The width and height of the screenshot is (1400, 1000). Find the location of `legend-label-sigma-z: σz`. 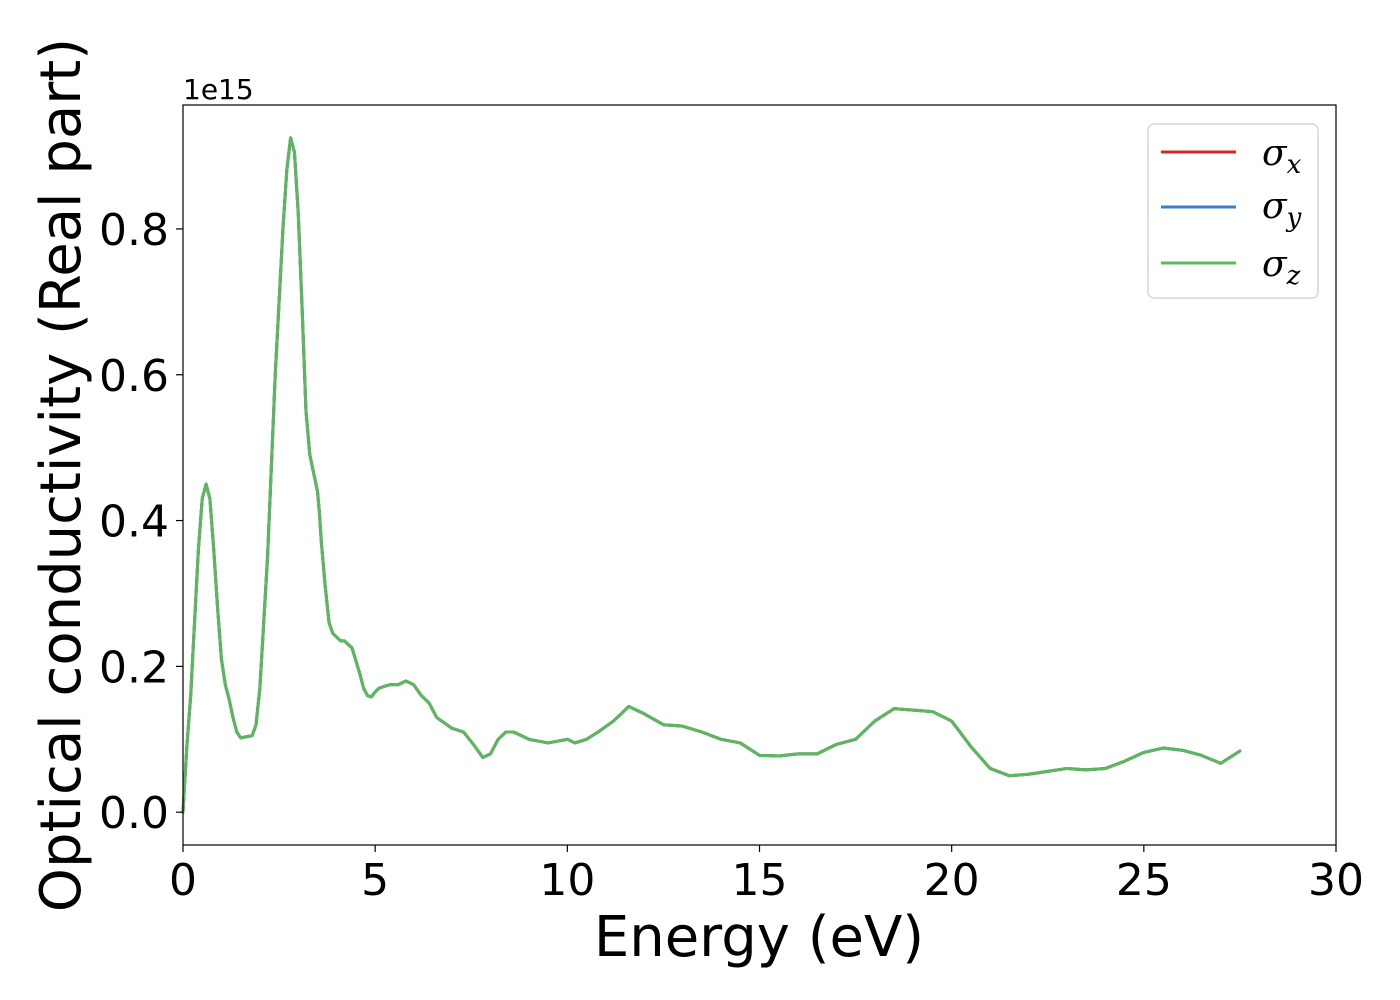

legend-label-sigma-z: σz is located at coordinates (1281, 267).